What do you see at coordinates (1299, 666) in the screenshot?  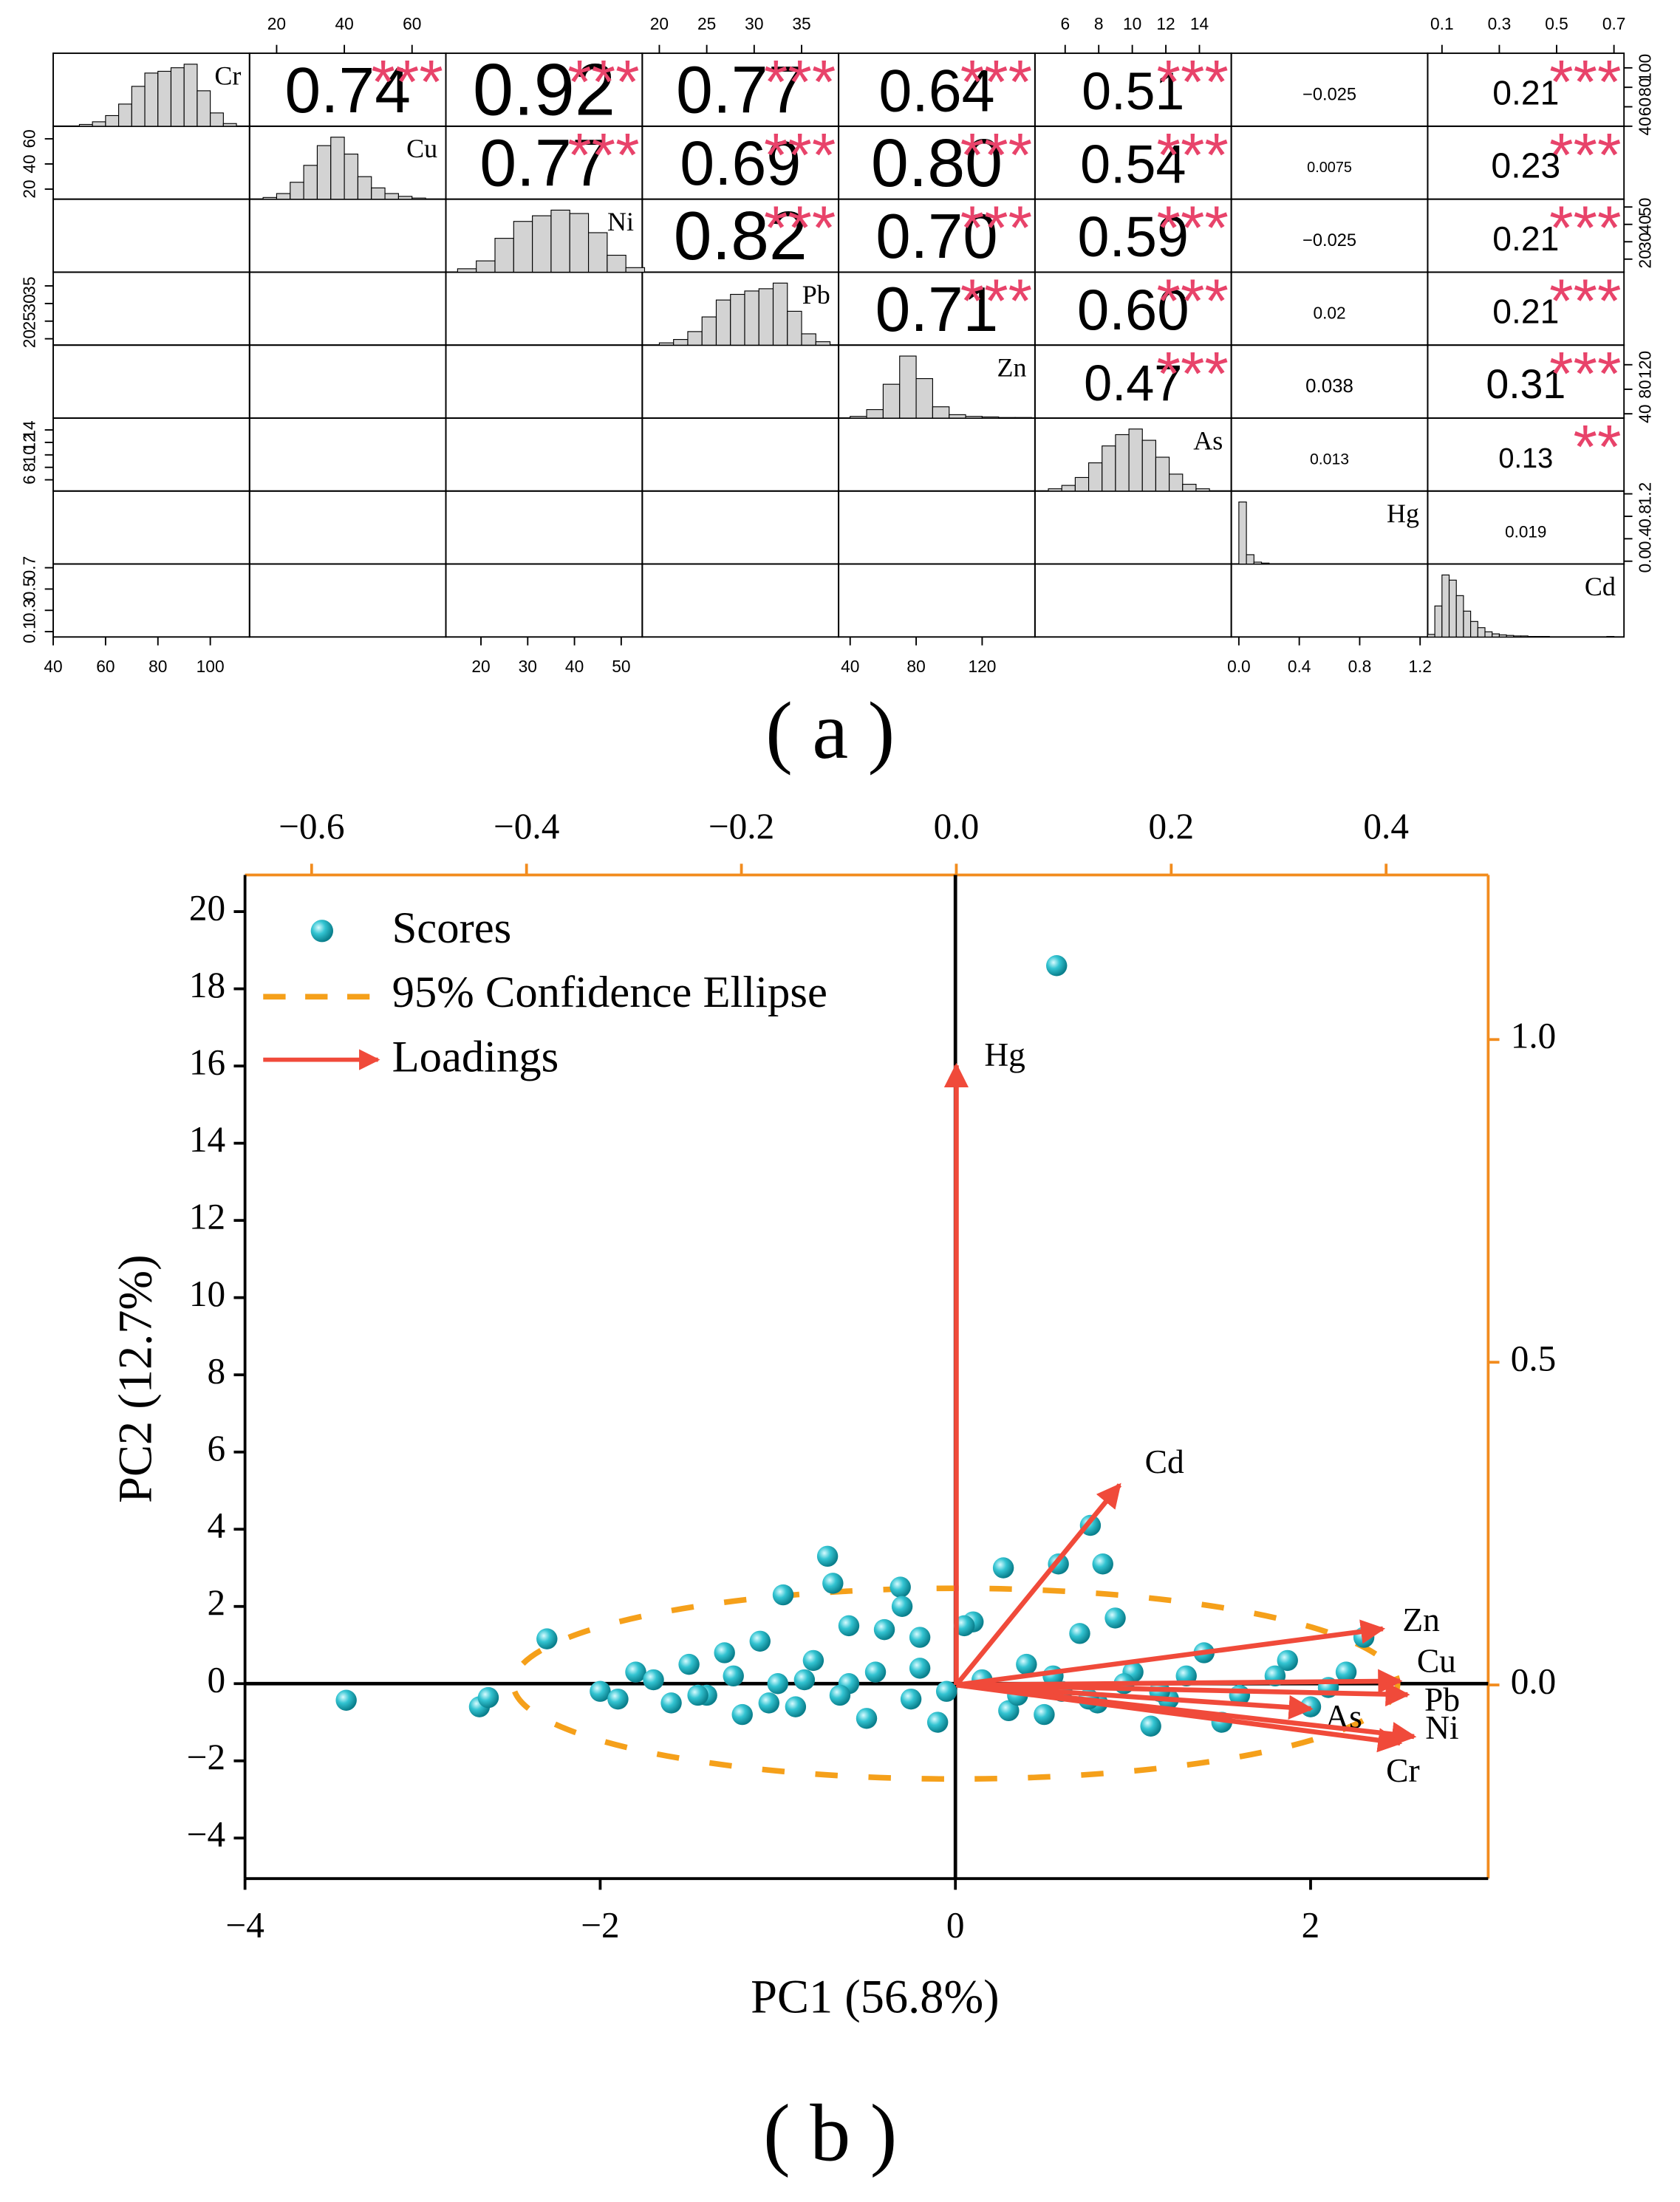 I see `x-tick-label: 0.4` at bounding box center [1299, 666].